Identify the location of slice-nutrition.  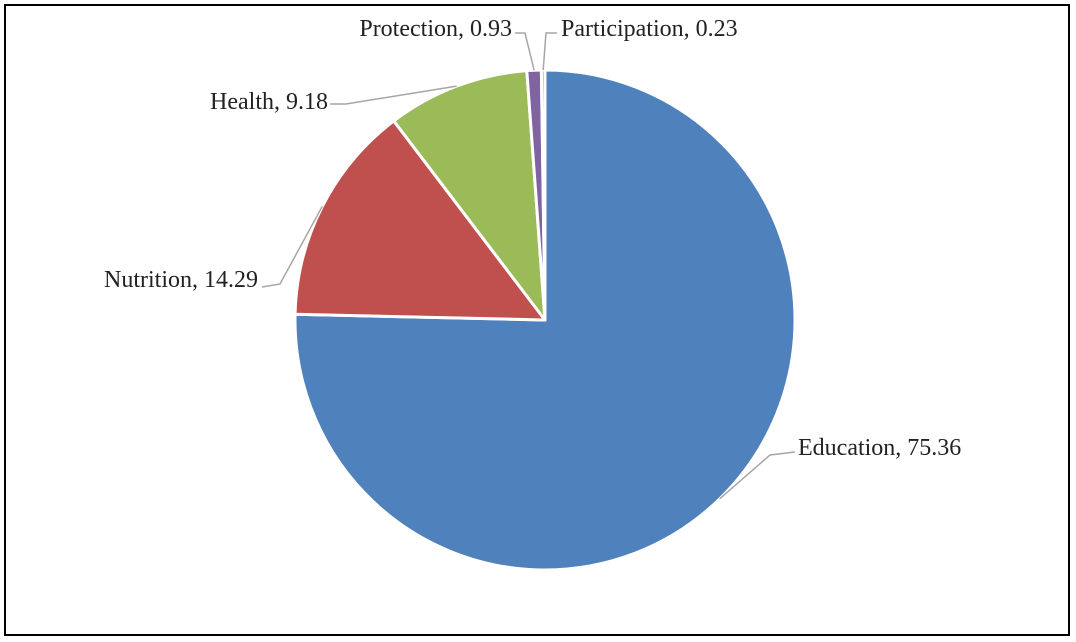
(420, 220).